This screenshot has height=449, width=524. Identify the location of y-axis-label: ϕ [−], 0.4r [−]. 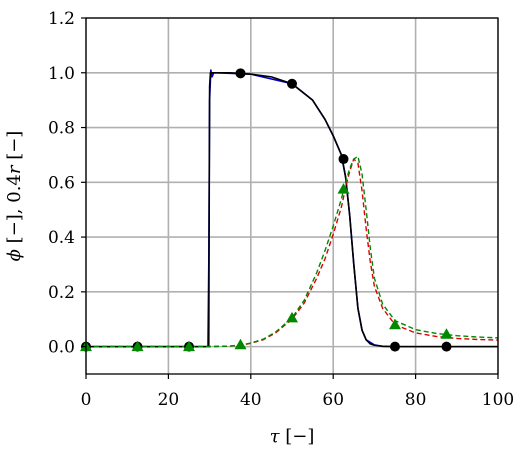
(14, 196).